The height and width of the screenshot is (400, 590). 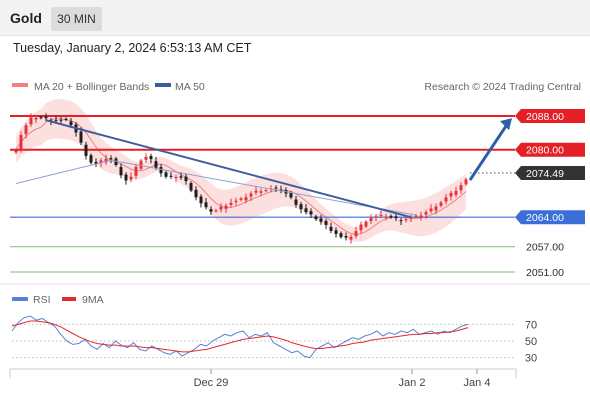 I want to click on instrument-title: Gold, so click(x=26, y=18).